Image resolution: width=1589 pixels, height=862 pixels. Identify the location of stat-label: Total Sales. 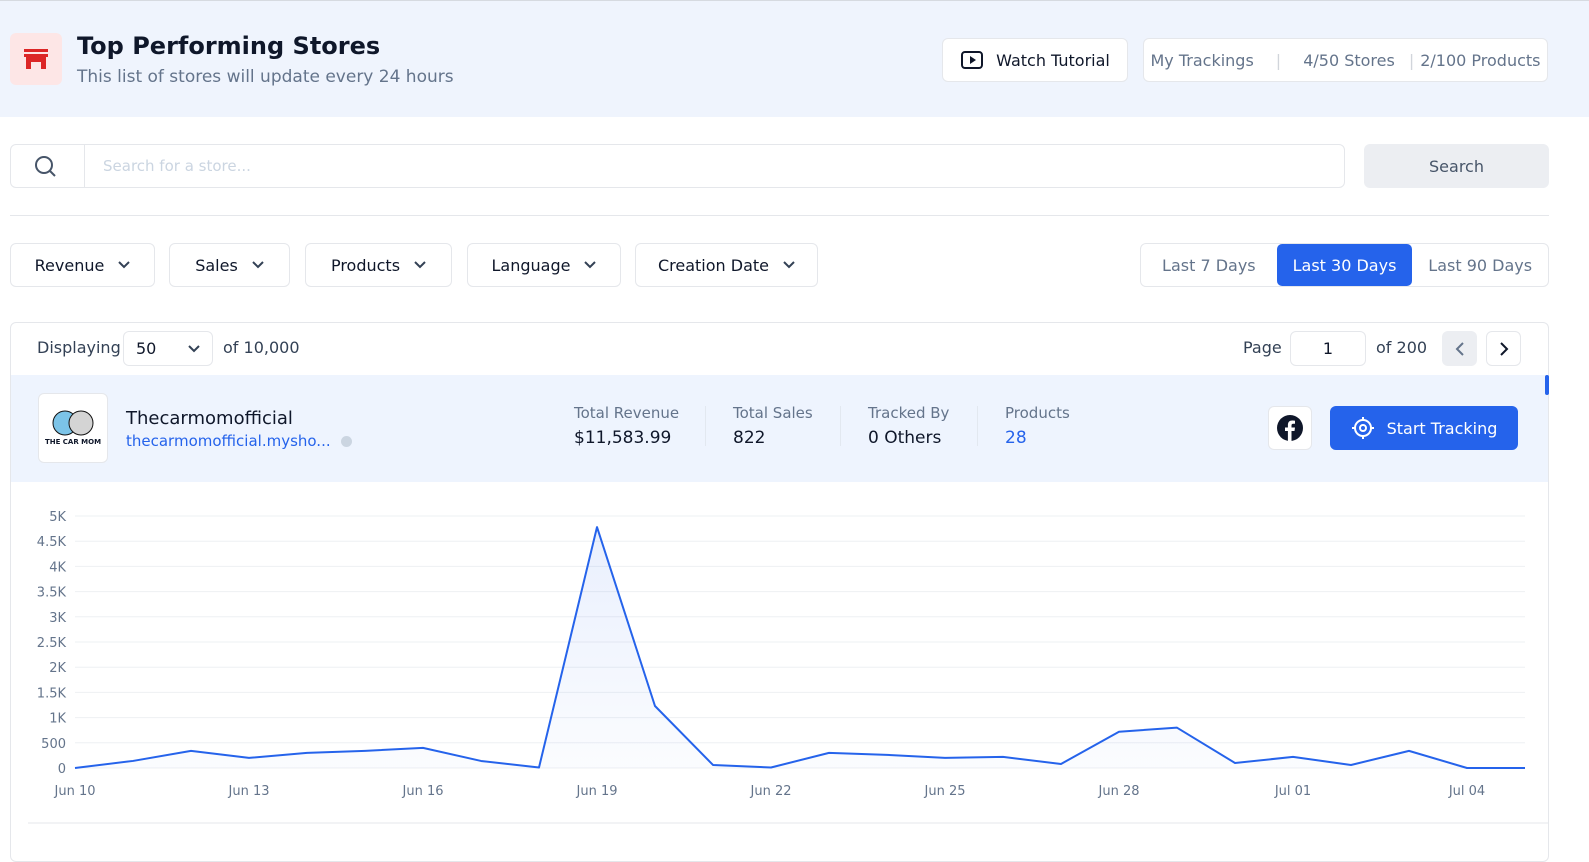
(773, 413).